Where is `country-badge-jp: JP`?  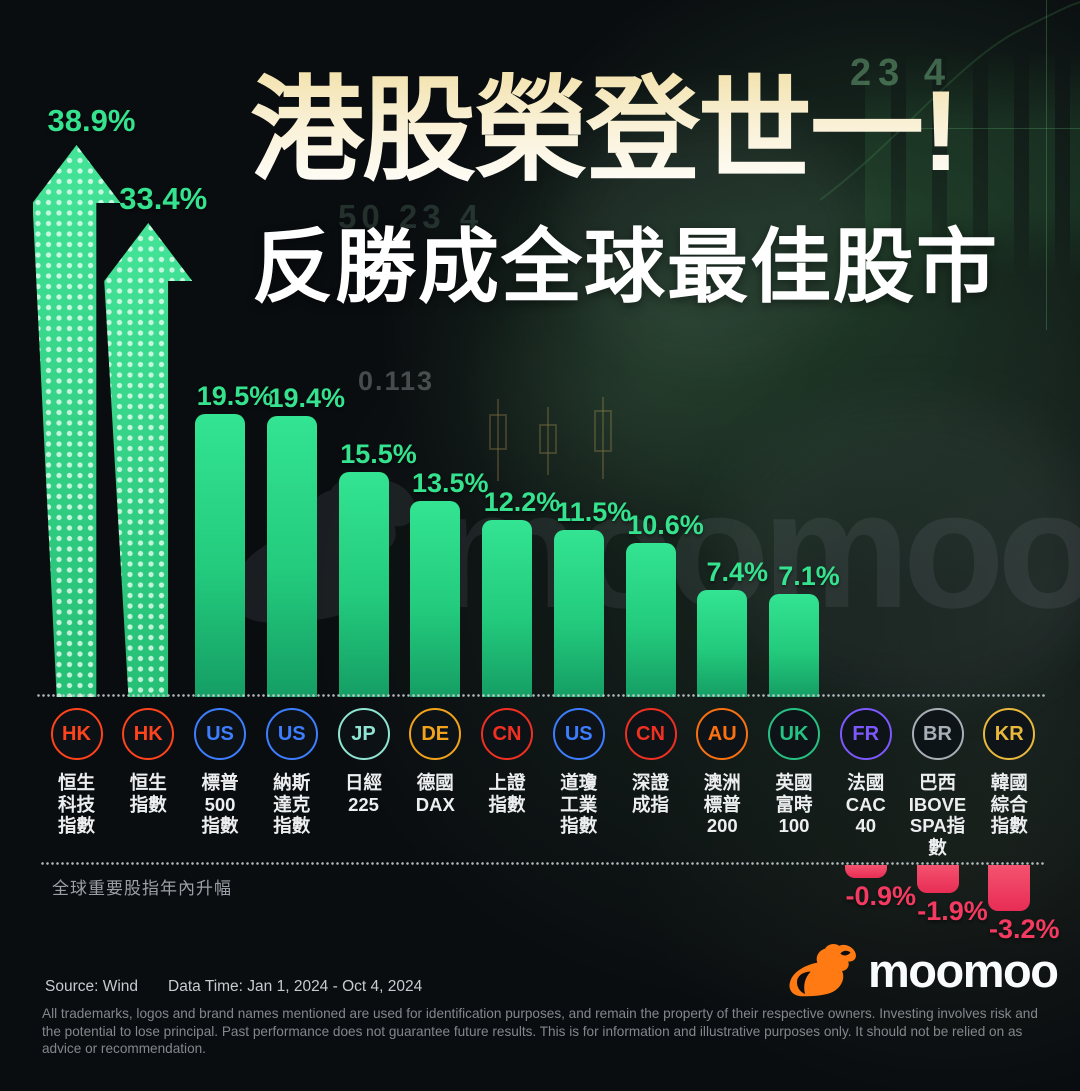 country-badge-jp: JP is located at coordinates (363, 734).